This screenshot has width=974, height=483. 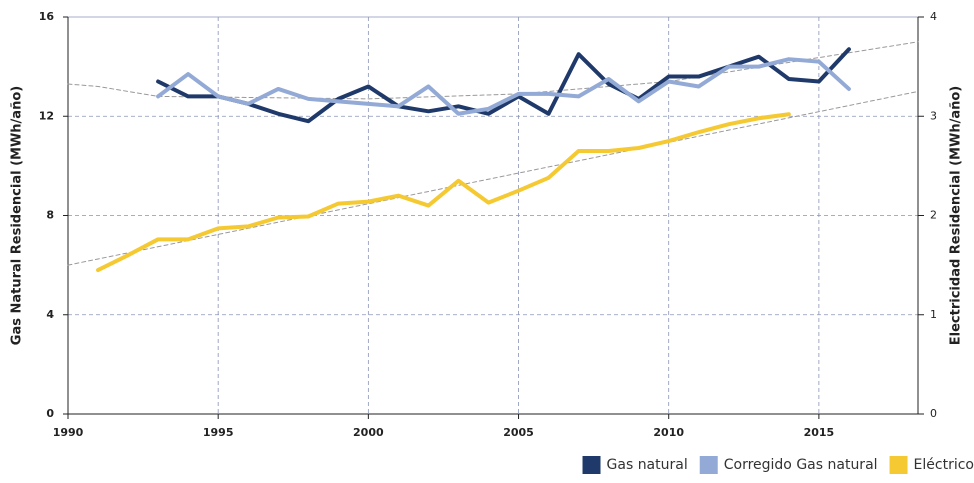 I want to click on y-tick-label: 8, so click(x=50, y=215).